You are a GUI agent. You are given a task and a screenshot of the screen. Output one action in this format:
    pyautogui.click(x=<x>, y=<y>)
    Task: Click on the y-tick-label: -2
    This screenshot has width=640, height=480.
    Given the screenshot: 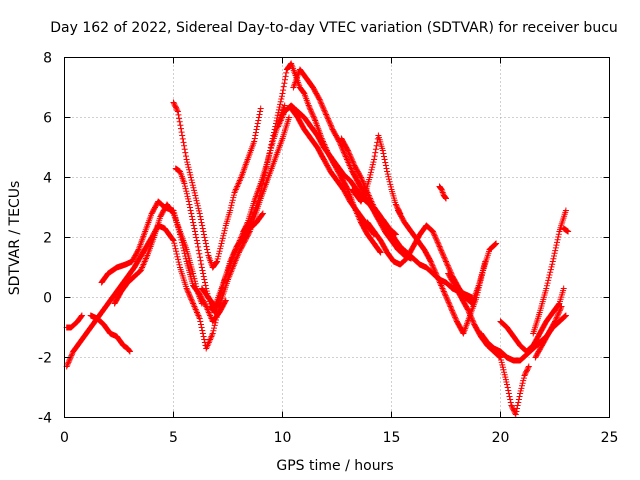 What is the action you would take?
    pyautogui.click(x=45, y=359)
    